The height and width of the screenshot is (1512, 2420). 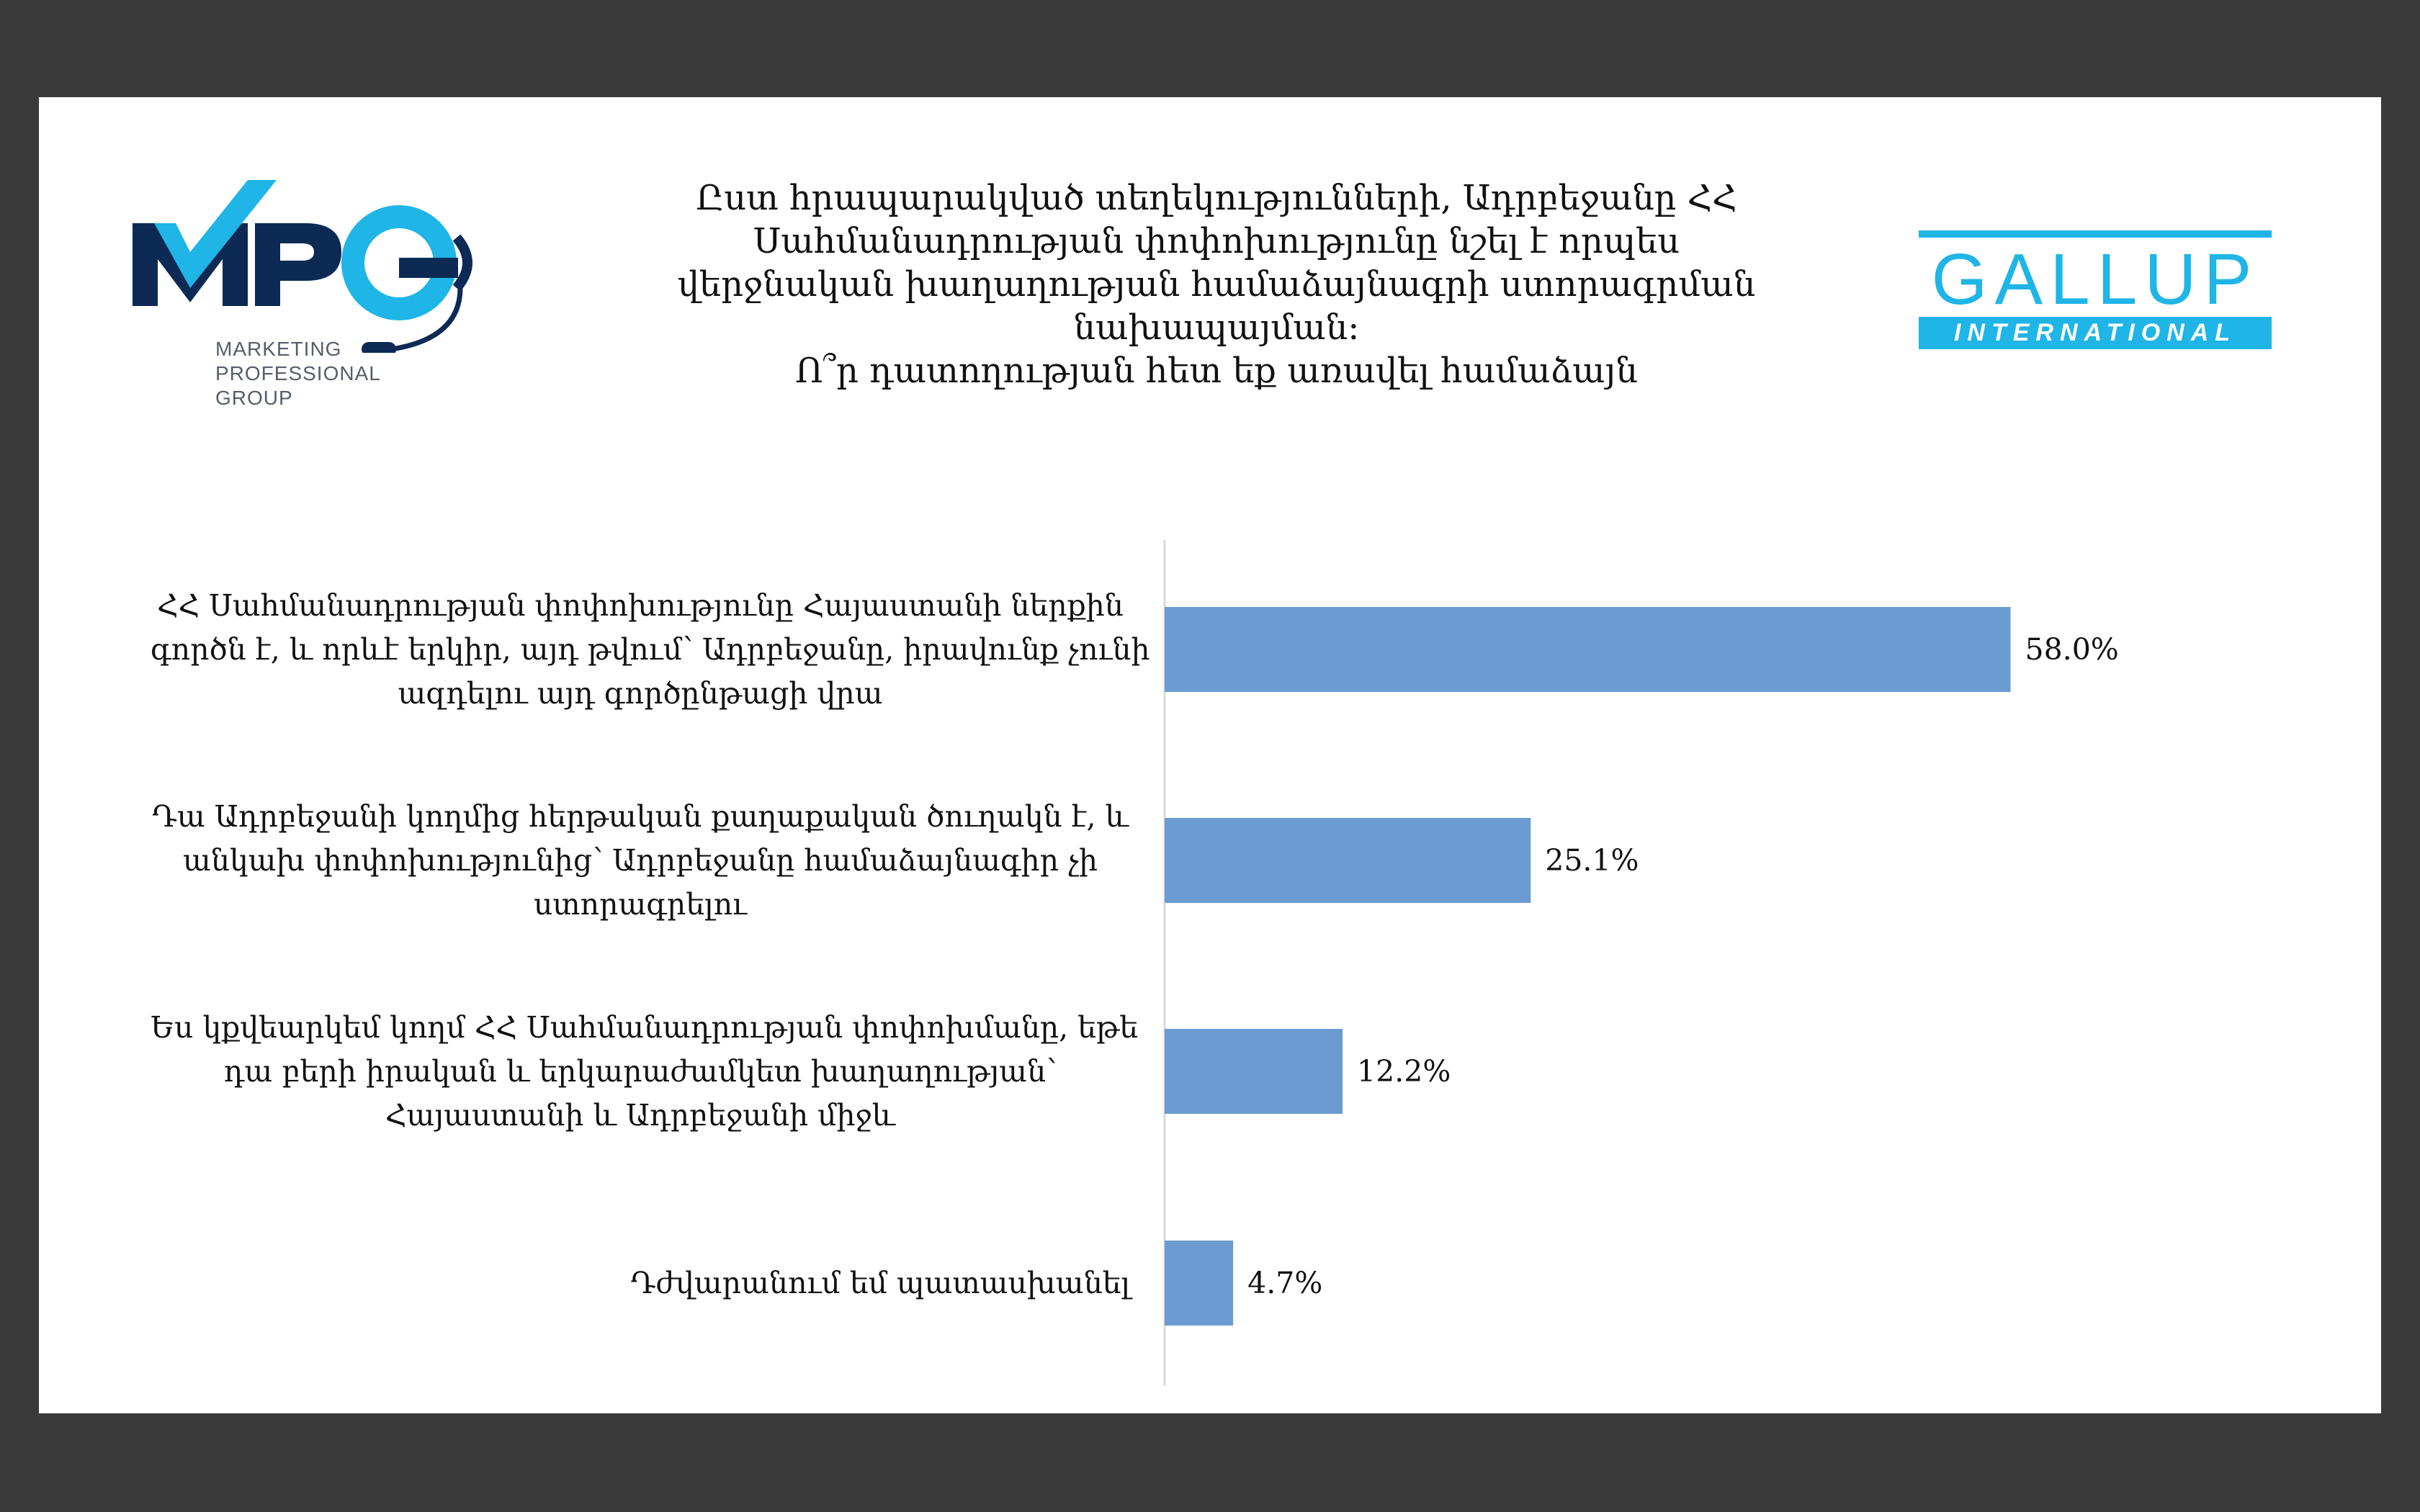 I want to click on data-label: 58.0%, so click(x=2072, y=649).